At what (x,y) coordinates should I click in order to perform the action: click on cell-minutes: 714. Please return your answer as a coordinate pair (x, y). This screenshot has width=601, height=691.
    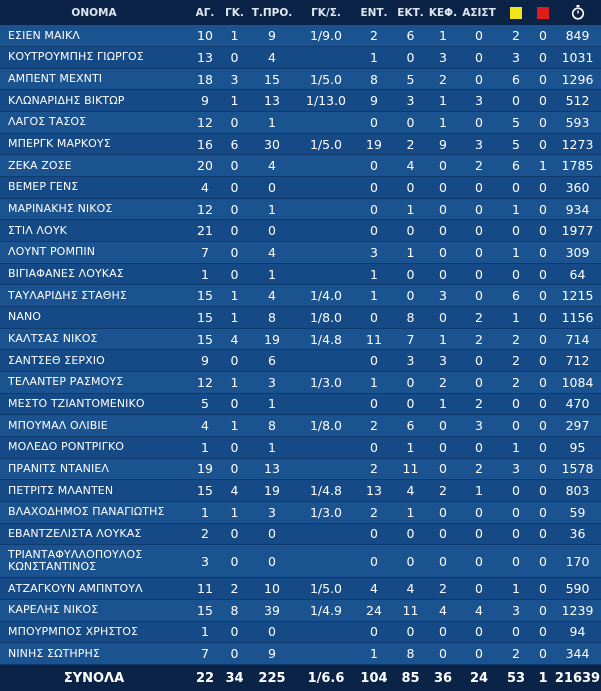
    Looking at the image, I should click on (577, 339).